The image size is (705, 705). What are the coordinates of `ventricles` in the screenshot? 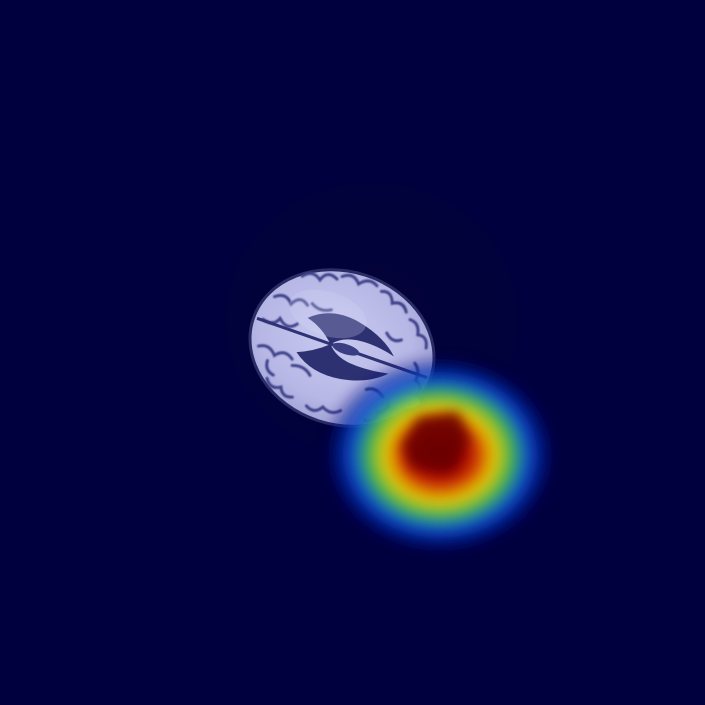 It's located at (345, 347).